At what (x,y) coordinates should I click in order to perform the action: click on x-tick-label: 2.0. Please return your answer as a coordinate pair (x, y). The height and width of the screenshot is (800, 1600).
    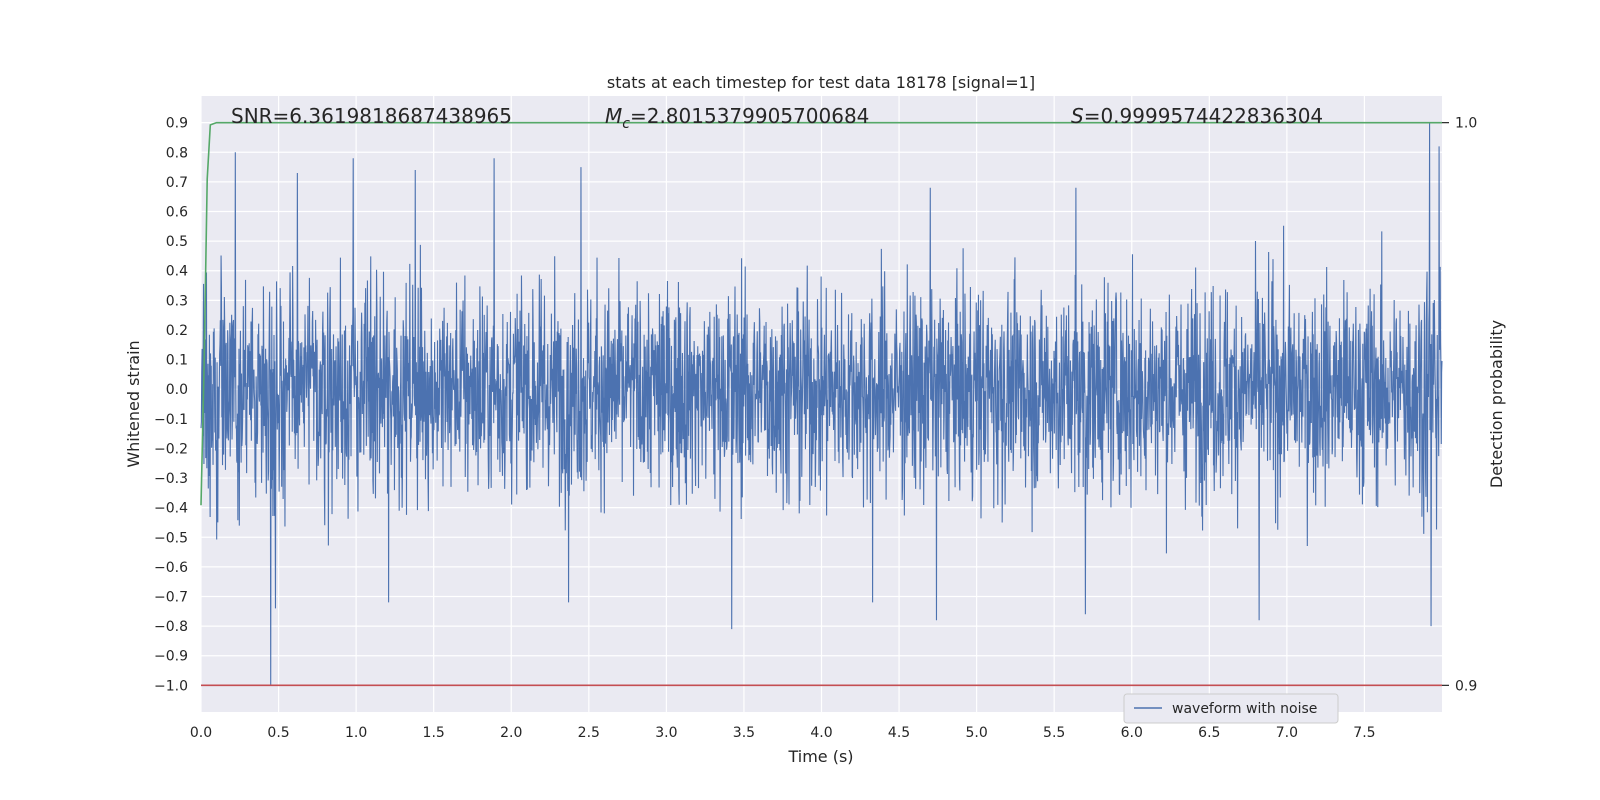
    Looking at the image, I should click on (511, 733).